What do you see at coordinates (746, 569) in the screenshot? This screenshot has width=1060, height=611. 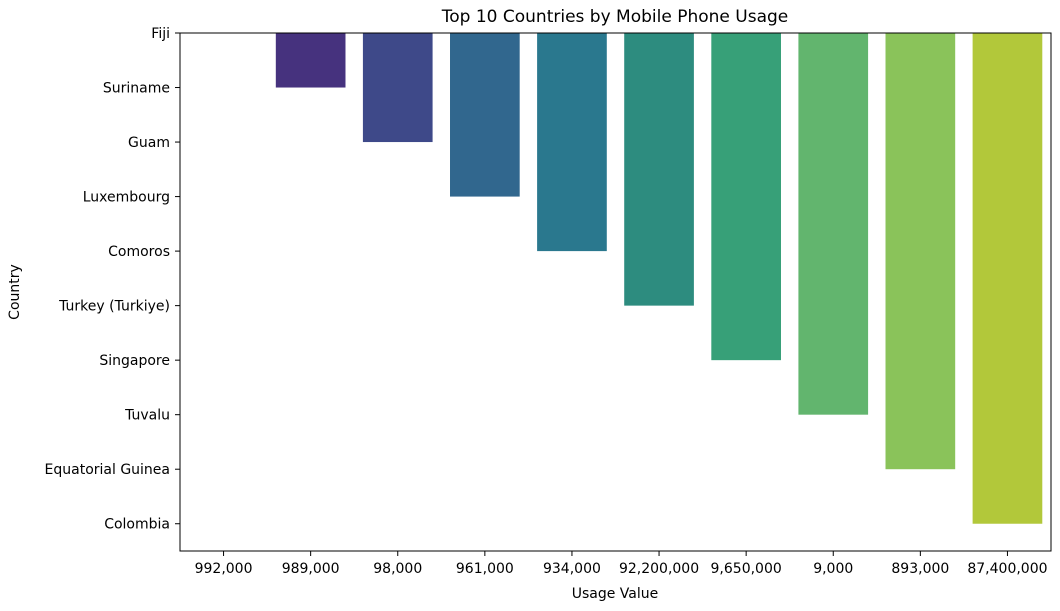 I see `x-tick-label: 9,650,000` at bounding box center [746, 569].